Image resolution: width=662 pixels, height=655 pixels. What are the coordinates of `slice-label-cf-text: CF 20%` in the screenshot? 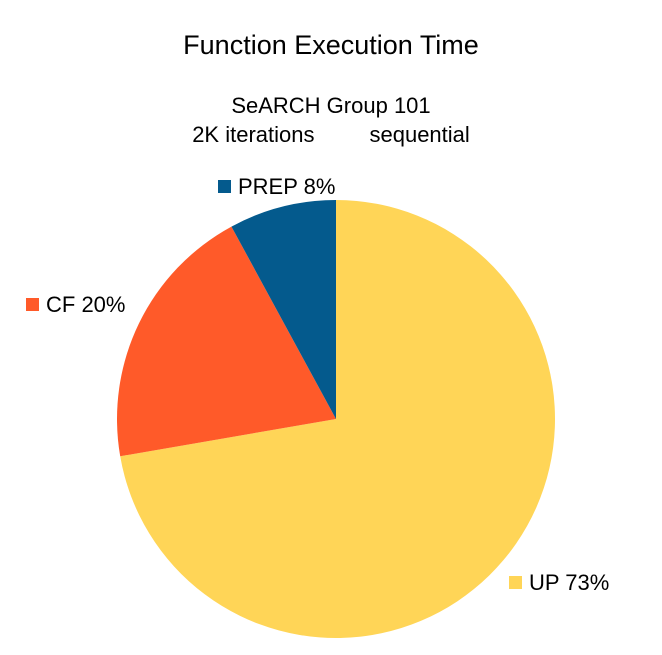 It's located at (86, 304).